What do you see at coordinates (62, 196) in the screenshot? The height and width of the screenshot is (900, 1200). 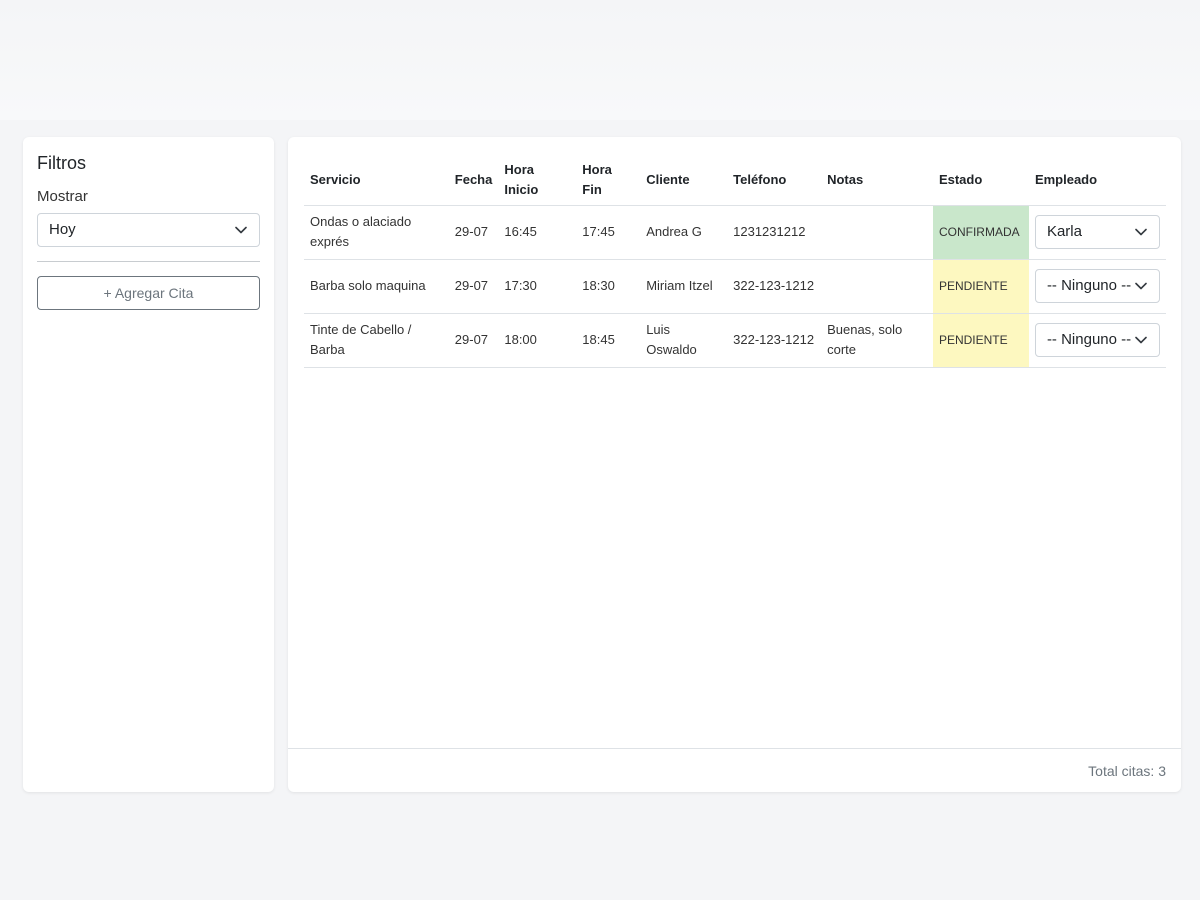 I see `show-label: Mostrar` at bounding box center [62, 196].